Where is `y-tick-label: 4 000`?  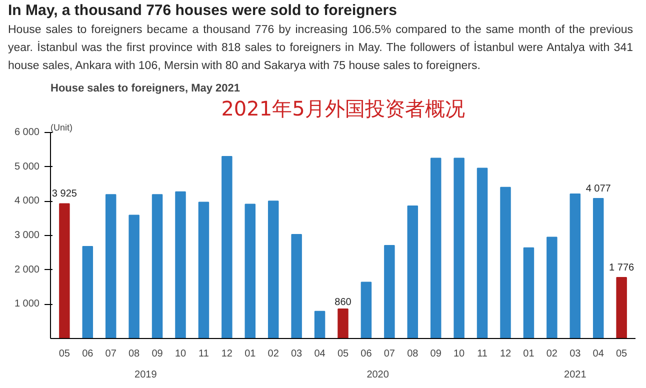
y-tick-label: 4 000 is located at coordinates (27, 201).